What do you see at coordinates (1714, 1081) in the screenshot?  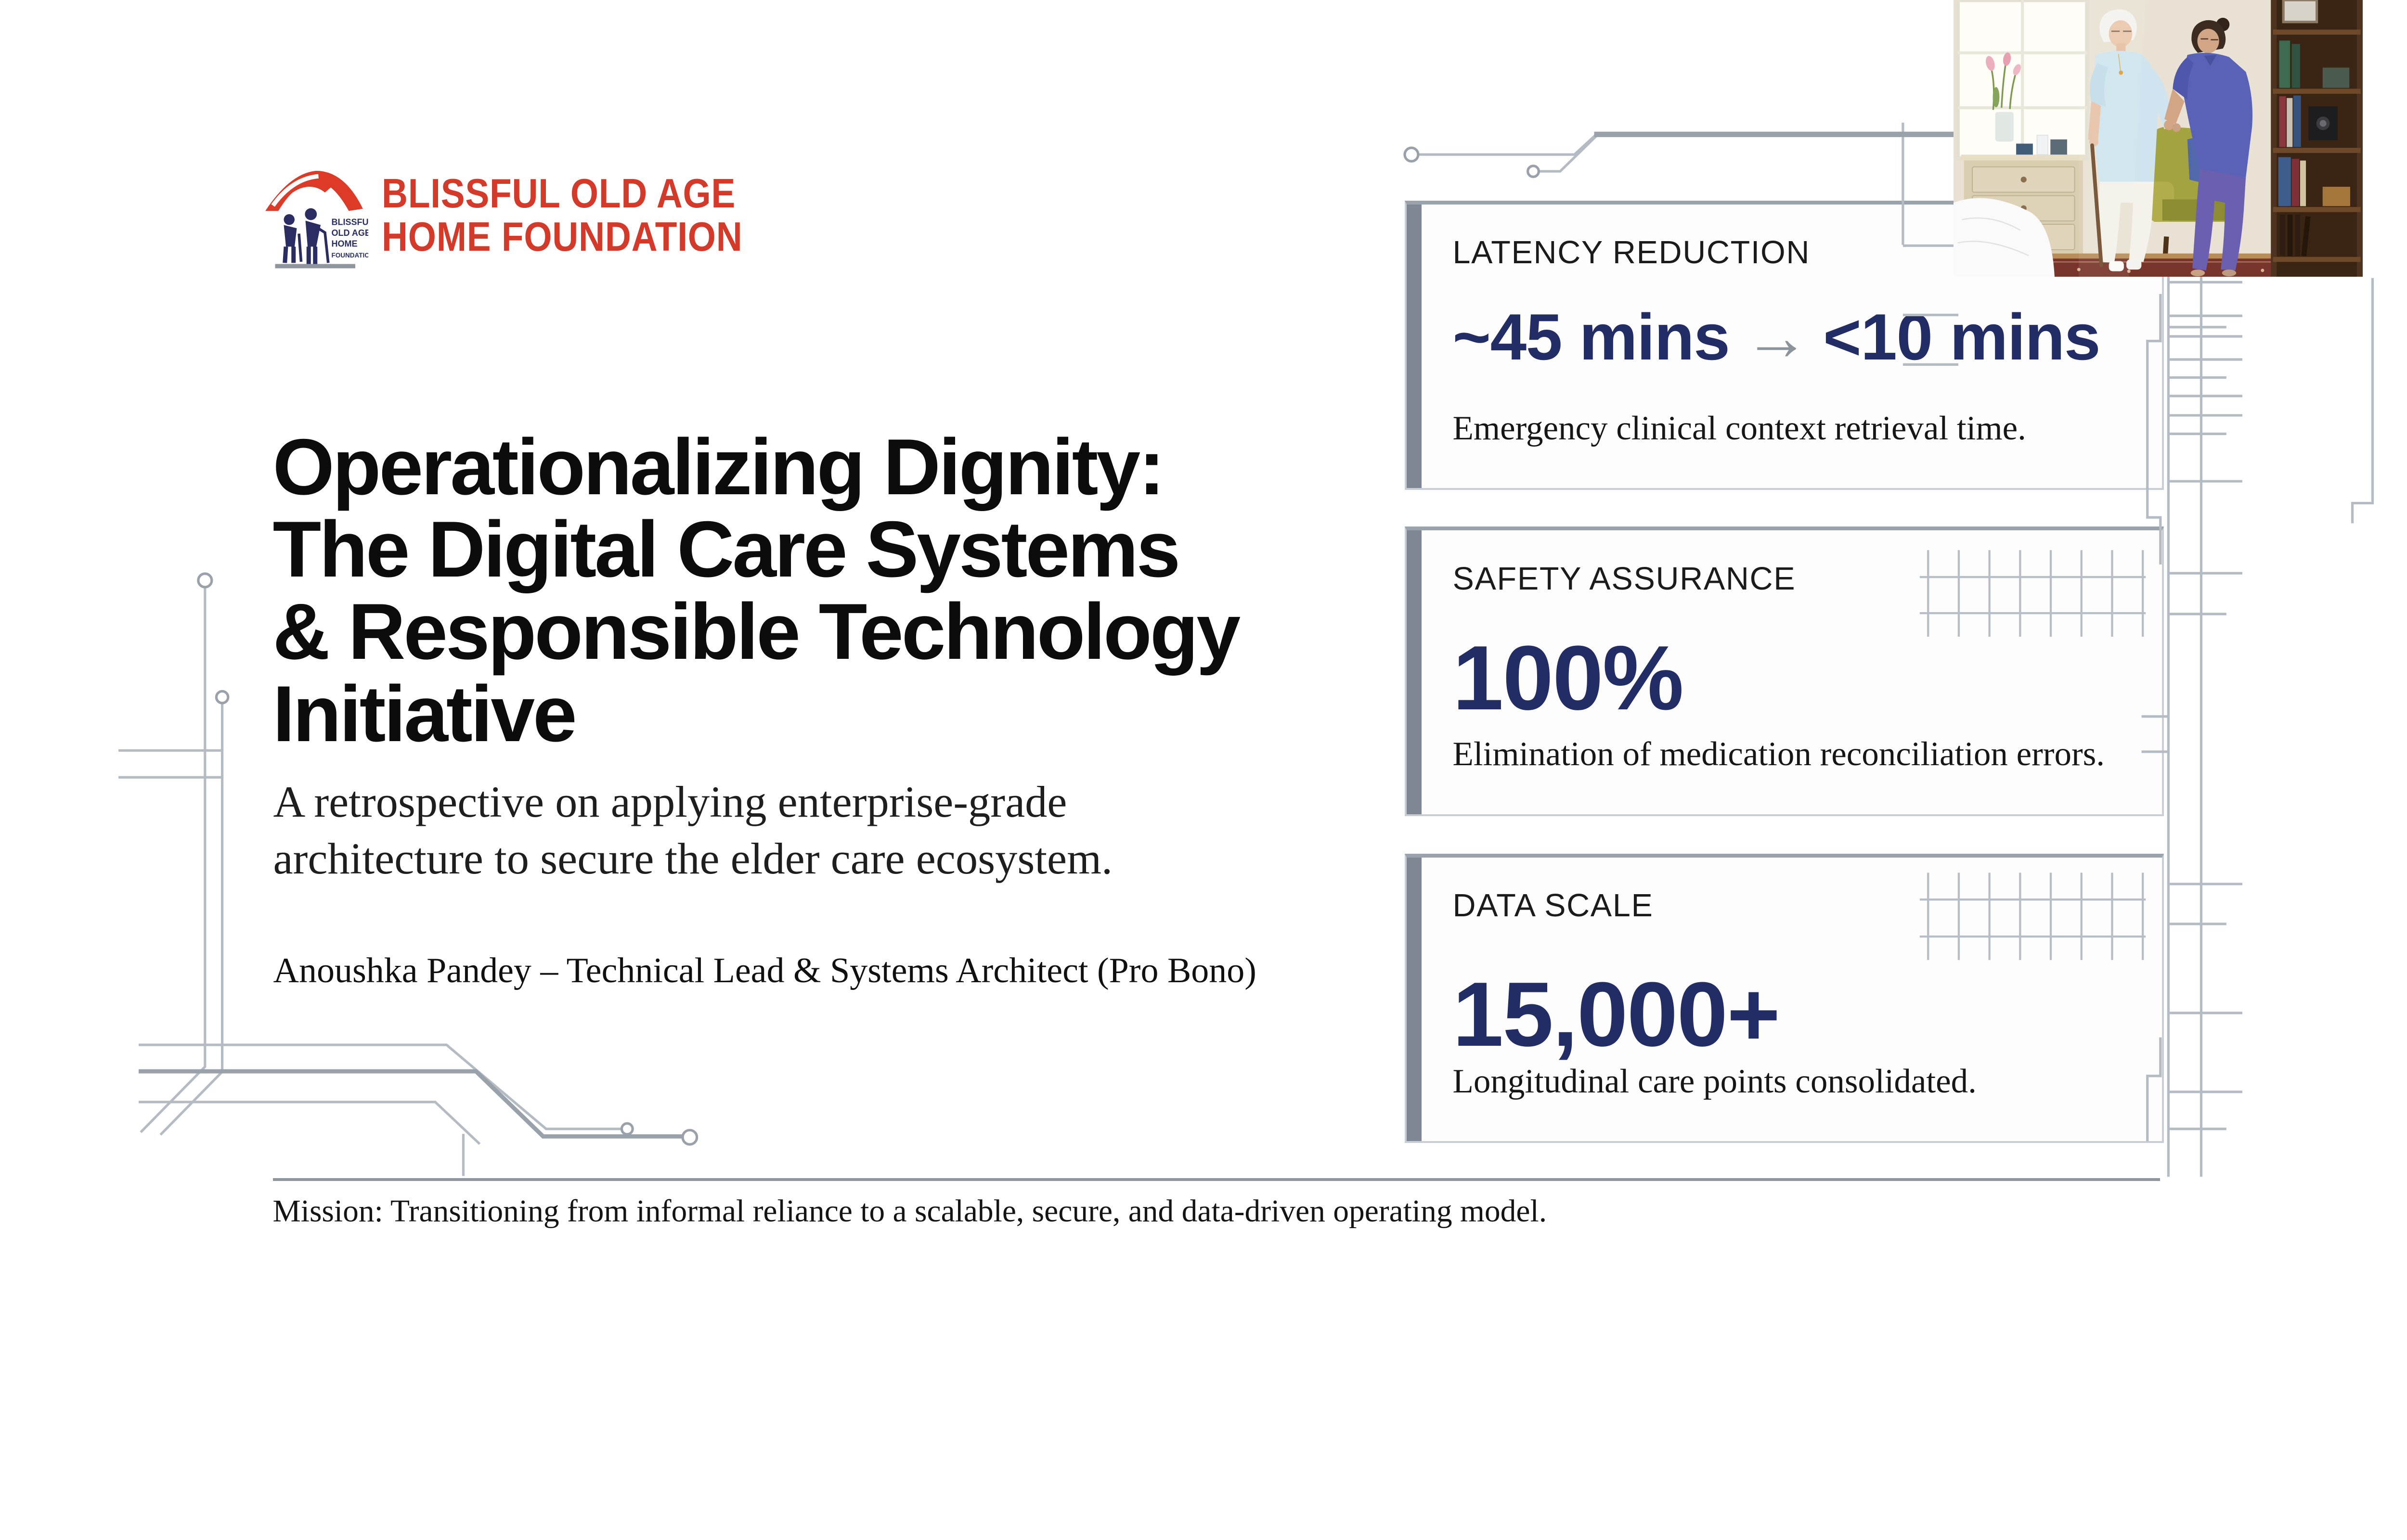 I see `stat-description: Longitudinal care points consolidated.` at bounding box center [1714, 1081].